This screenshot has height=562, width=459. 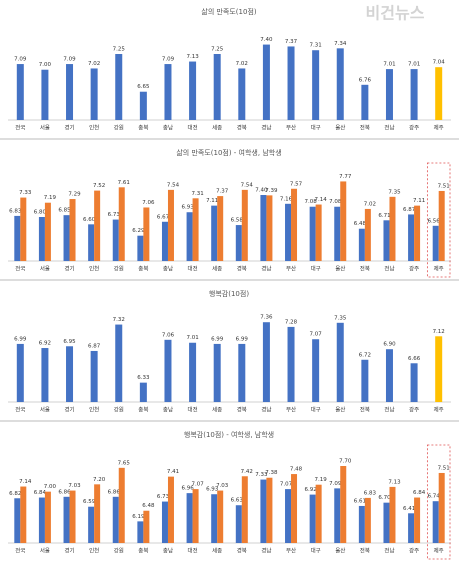 I want to click on value-label: 7.12, so click(x=439, y=332).